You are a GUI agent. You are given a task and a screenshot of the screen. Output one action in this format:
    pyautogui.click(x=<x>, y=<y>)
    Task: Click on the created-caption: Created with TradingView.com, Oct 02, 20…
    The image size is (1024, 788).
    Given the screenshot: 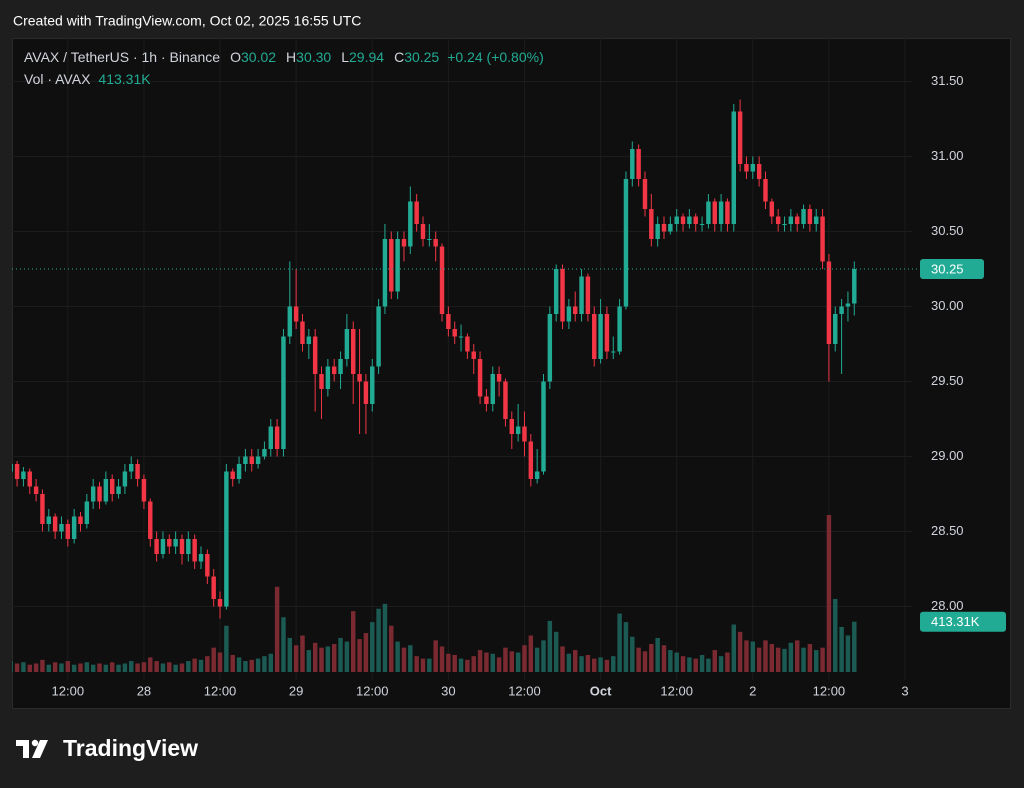 What is the action you would take?
    pyautogui.click(x=187, y=21)
    